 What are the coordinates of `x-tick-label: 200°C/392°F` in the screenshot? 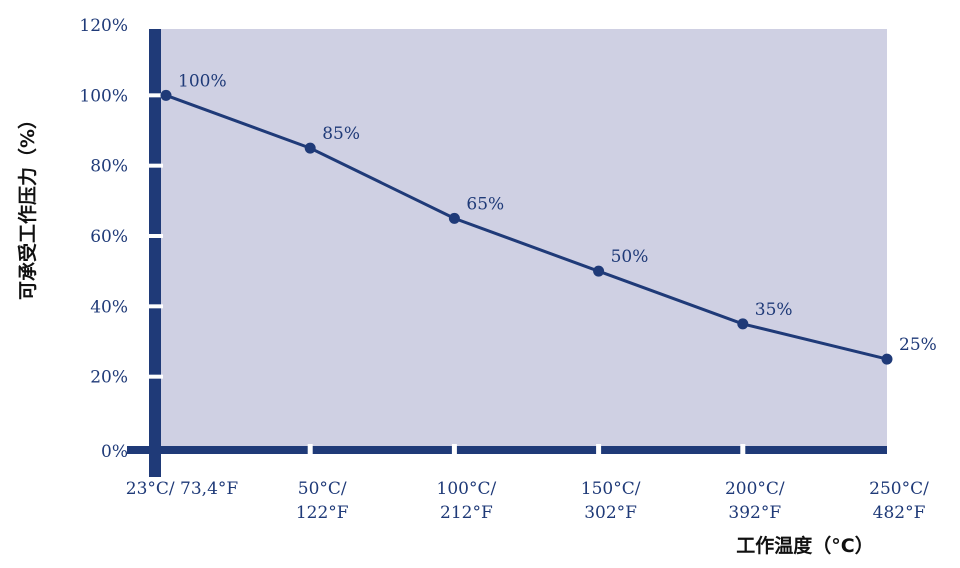 It's located at (755, 501).